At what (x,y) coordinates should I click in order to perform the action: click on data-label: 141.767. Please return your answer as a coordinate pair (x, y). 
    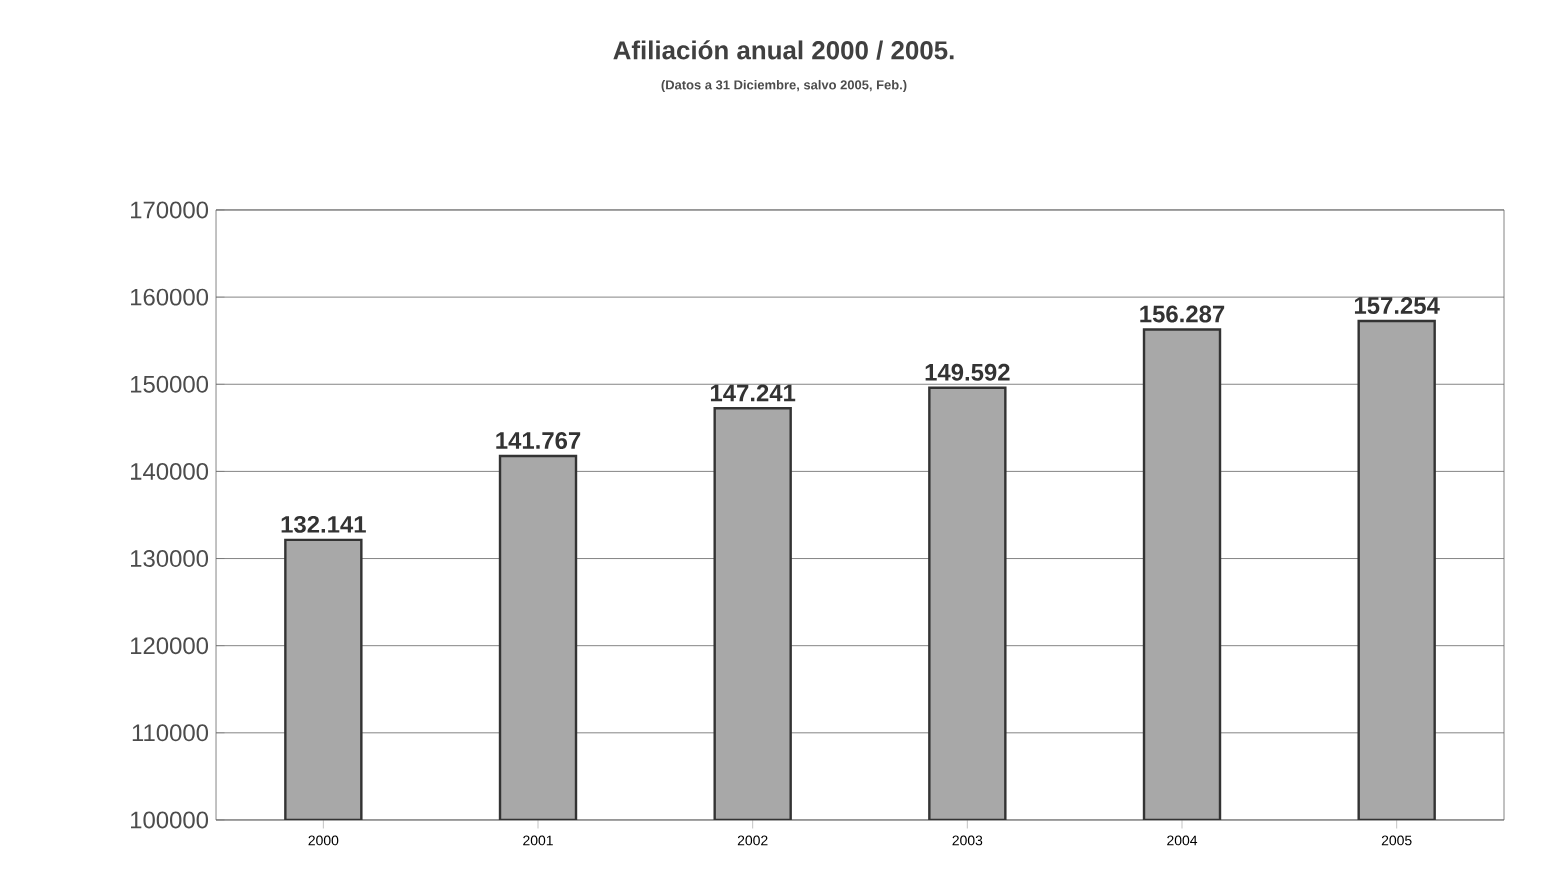
    Looking at the image, I should click on (538, 440).